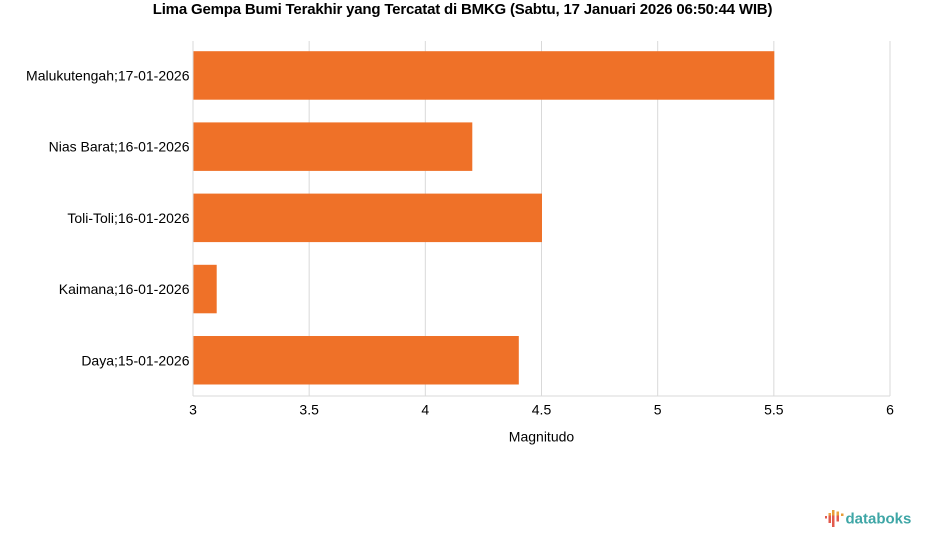  Describe the element at coordinates (119, 147) in the screenshot. I see `svg-text: Nias Barat;16-01-2026` at that location.